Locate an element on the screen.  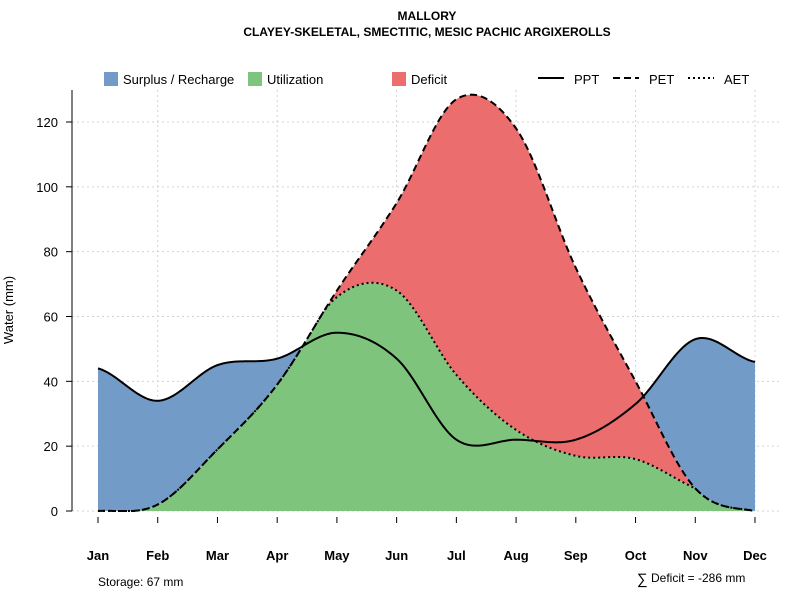
legend-label-aet: AET is located at coordinates (736, 79).